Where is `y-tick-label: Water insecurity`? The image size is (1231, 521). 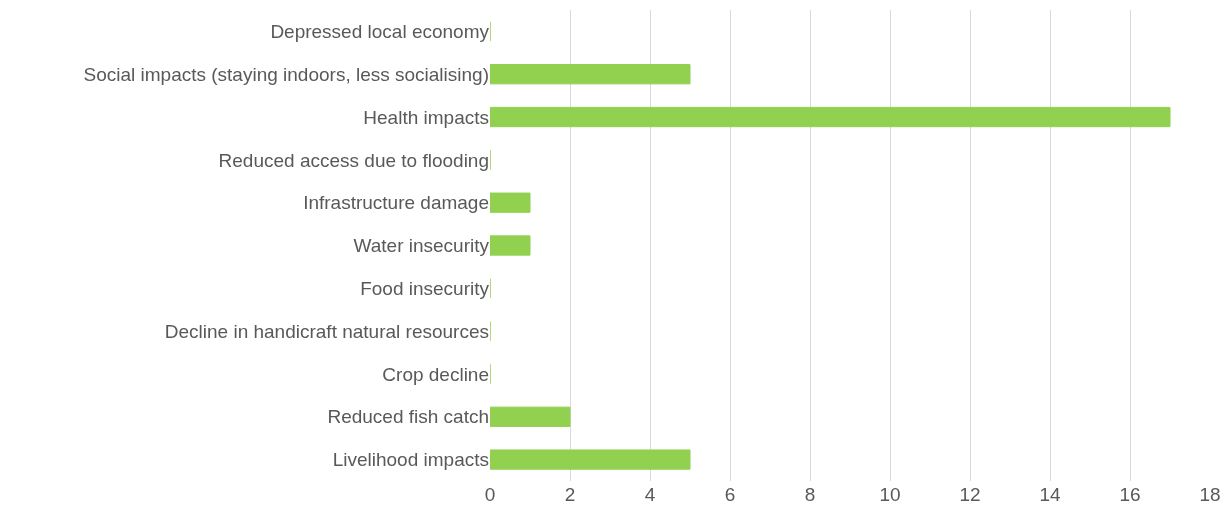 y-tick-label: Water insecurity is located at coordinates (421, 246).